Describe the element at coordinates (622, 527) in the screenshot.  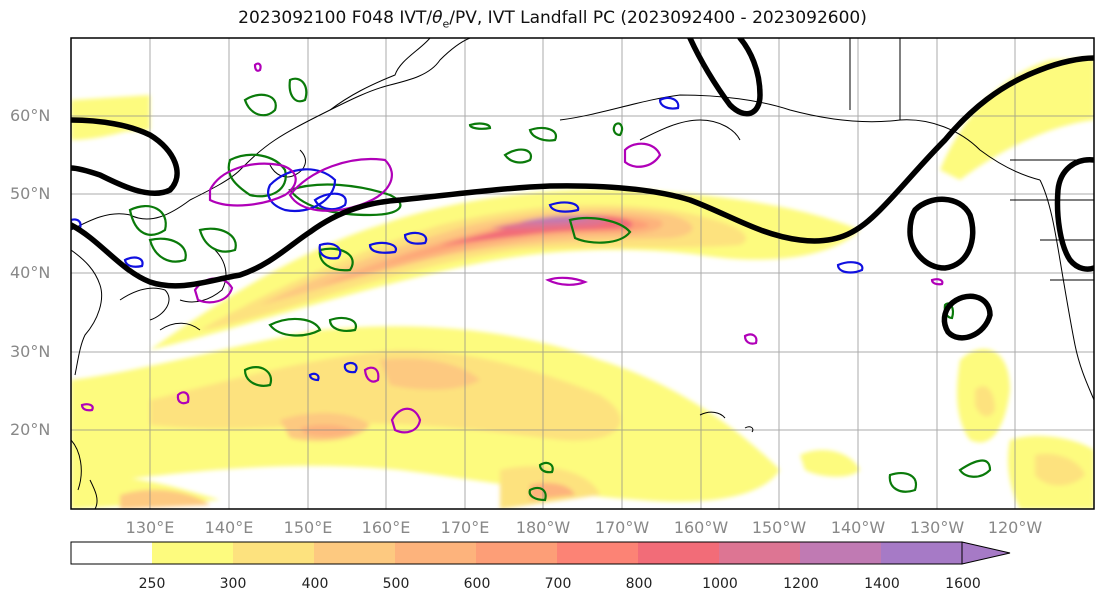
I see `lon-label: 170°W` at that location.